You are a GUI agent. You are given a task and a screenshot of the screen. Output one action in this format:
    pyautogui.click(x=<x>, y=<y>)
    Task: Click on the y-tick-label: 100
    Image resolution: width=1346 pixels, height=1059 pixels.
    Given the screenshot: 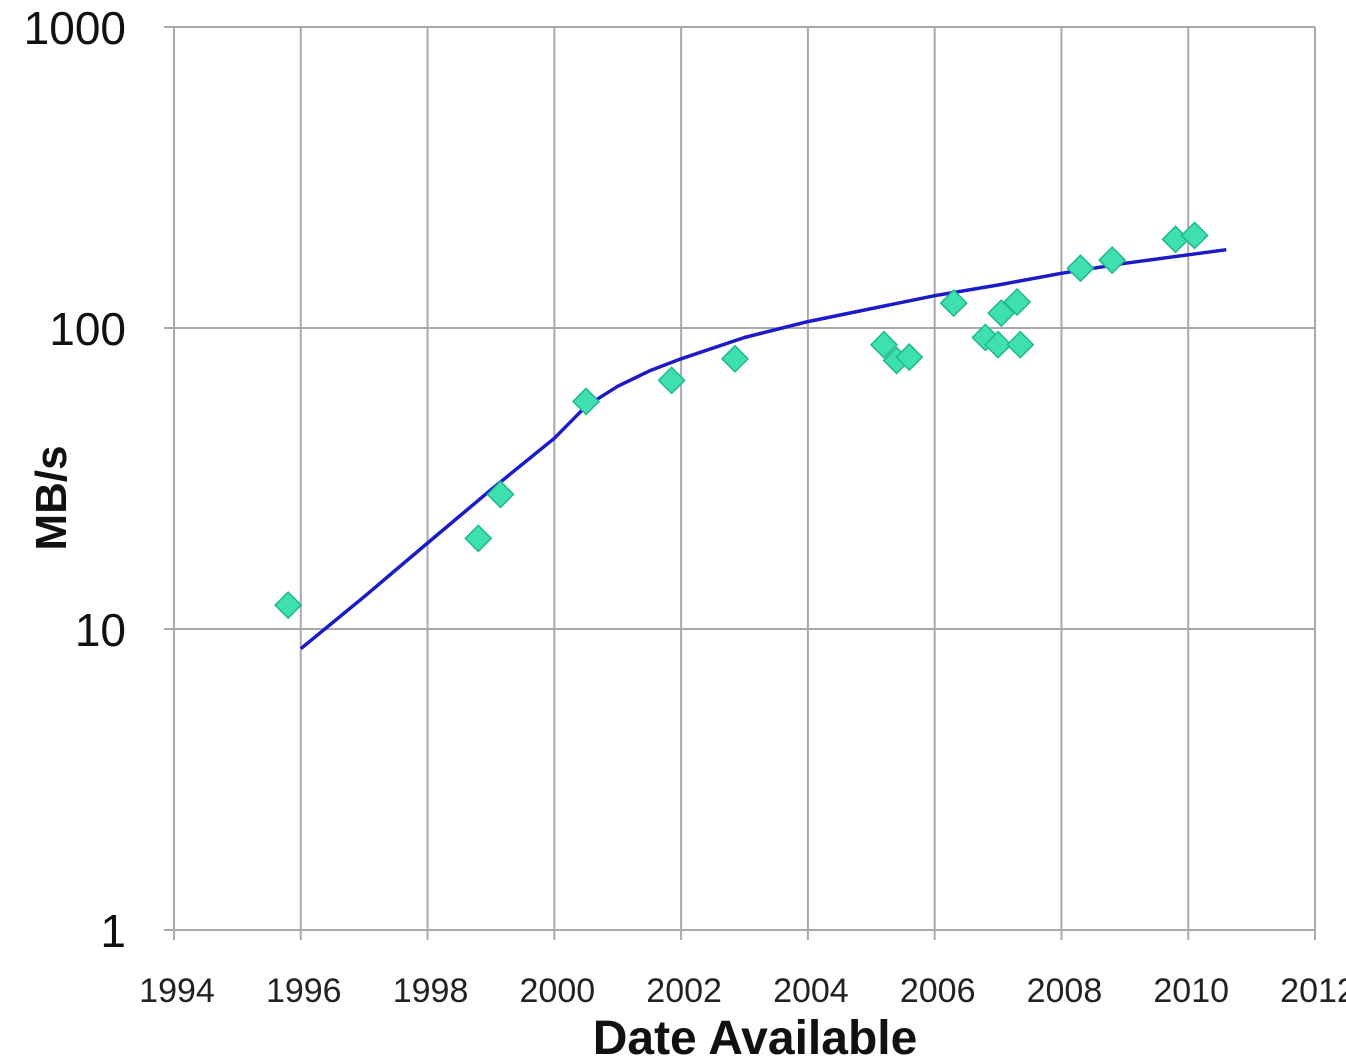 What is the action you would take?
    pyautogui.click(x=87, y=329)
    